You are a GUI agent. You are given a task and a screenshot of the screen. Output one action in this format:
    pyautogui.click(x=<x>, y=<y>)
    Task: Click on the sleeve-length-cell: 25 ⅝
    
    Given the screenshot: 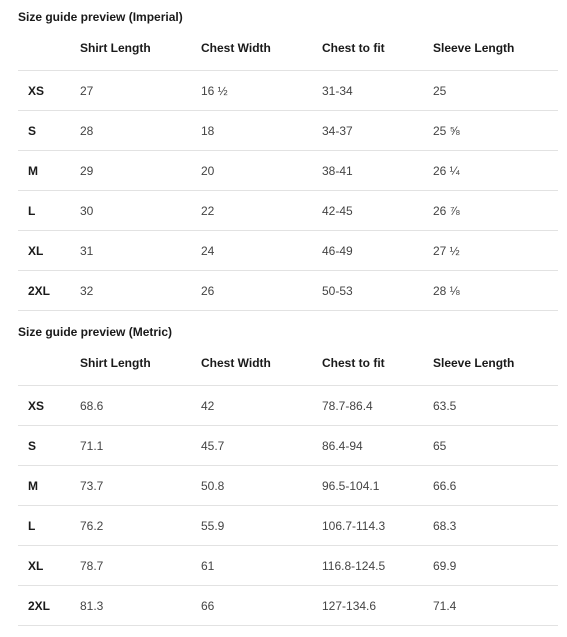 What is the action you would take?
    pyautogui.click(x=495, y=130)
    